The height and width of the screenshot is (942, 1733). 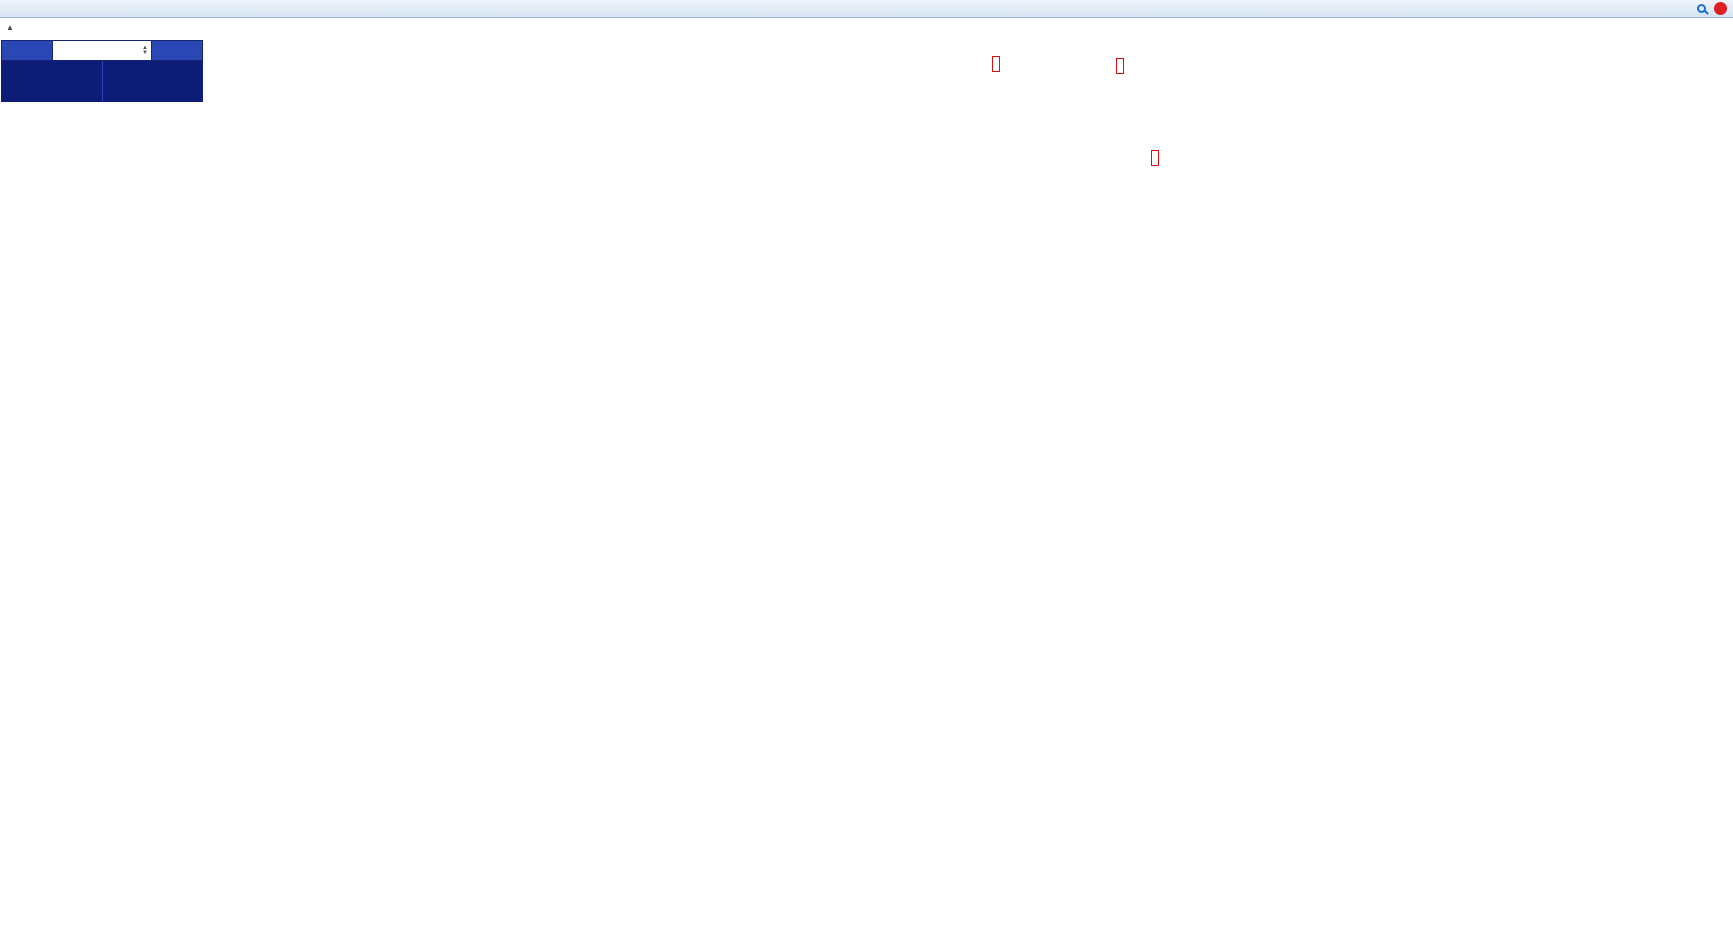 What do you see at coordinates (8, 687) in the screenshot?
I see `rsi-indicator-label` at bounding box center [8, 687].